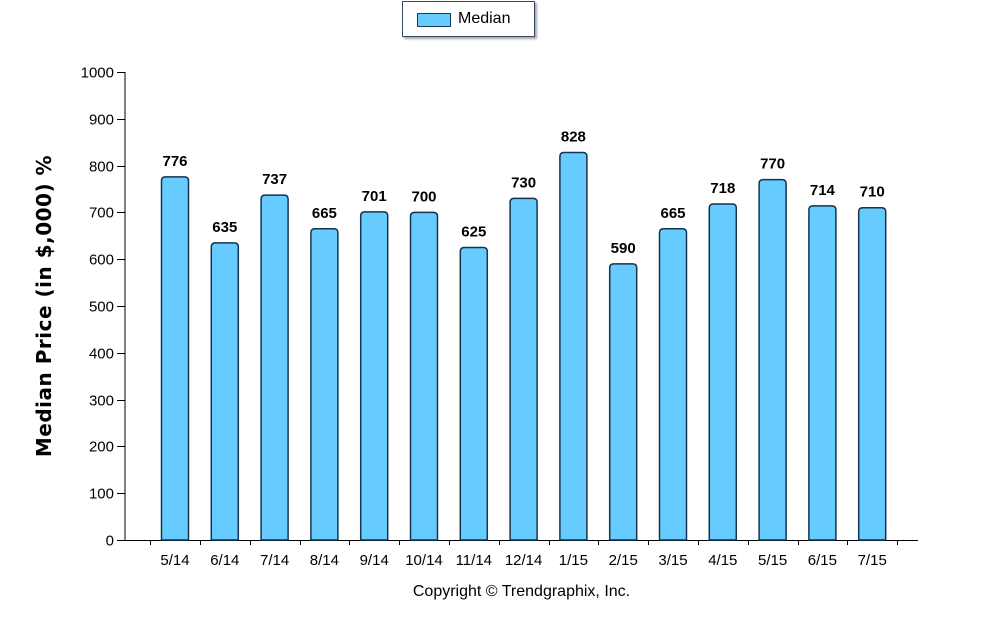 Image resolution: width=986 pixels, height=630 pixels. What do you see at coordinates (274, 179) in the screenshot?
I see `data-label: 737` at bounding box center [274, 179].